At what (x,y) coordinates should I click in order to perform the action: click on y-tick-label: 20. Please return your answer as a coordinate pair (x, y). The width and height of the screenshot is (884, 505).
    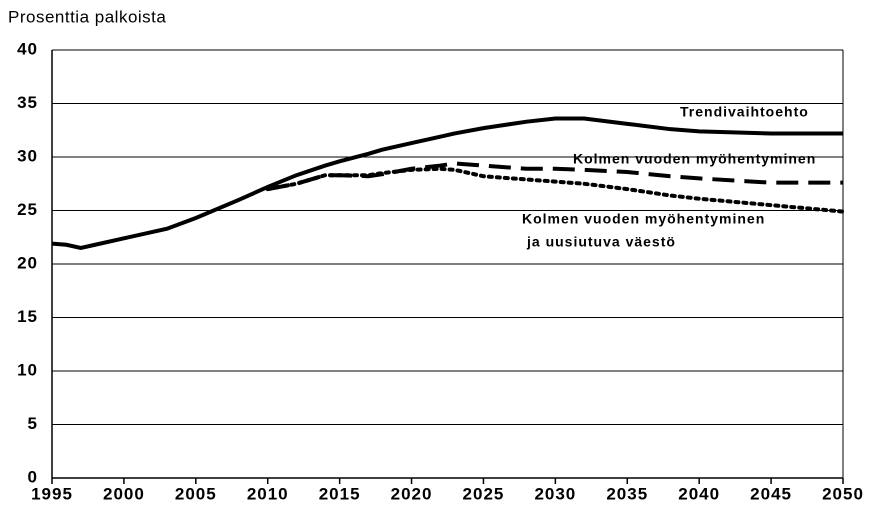
    Looking at the image, I should click on (27, 262).